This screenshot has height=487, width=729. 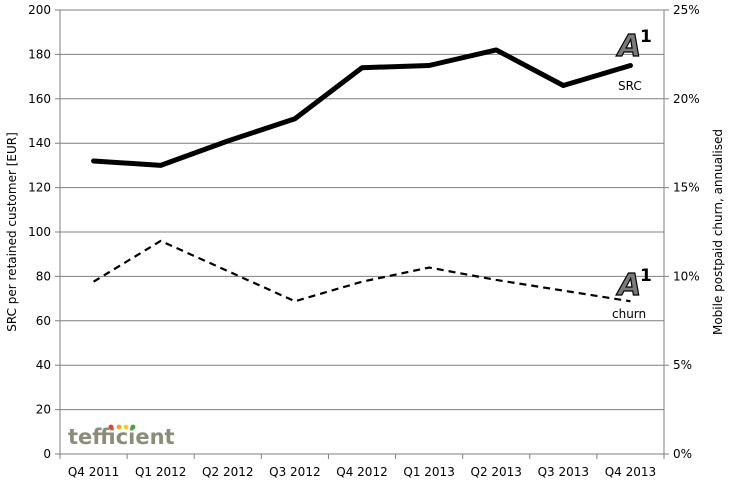 What do you see at coordinates (43, 410) in the screenshot?
I see `left-tick-label: 20` at bounding box center [43, 410].